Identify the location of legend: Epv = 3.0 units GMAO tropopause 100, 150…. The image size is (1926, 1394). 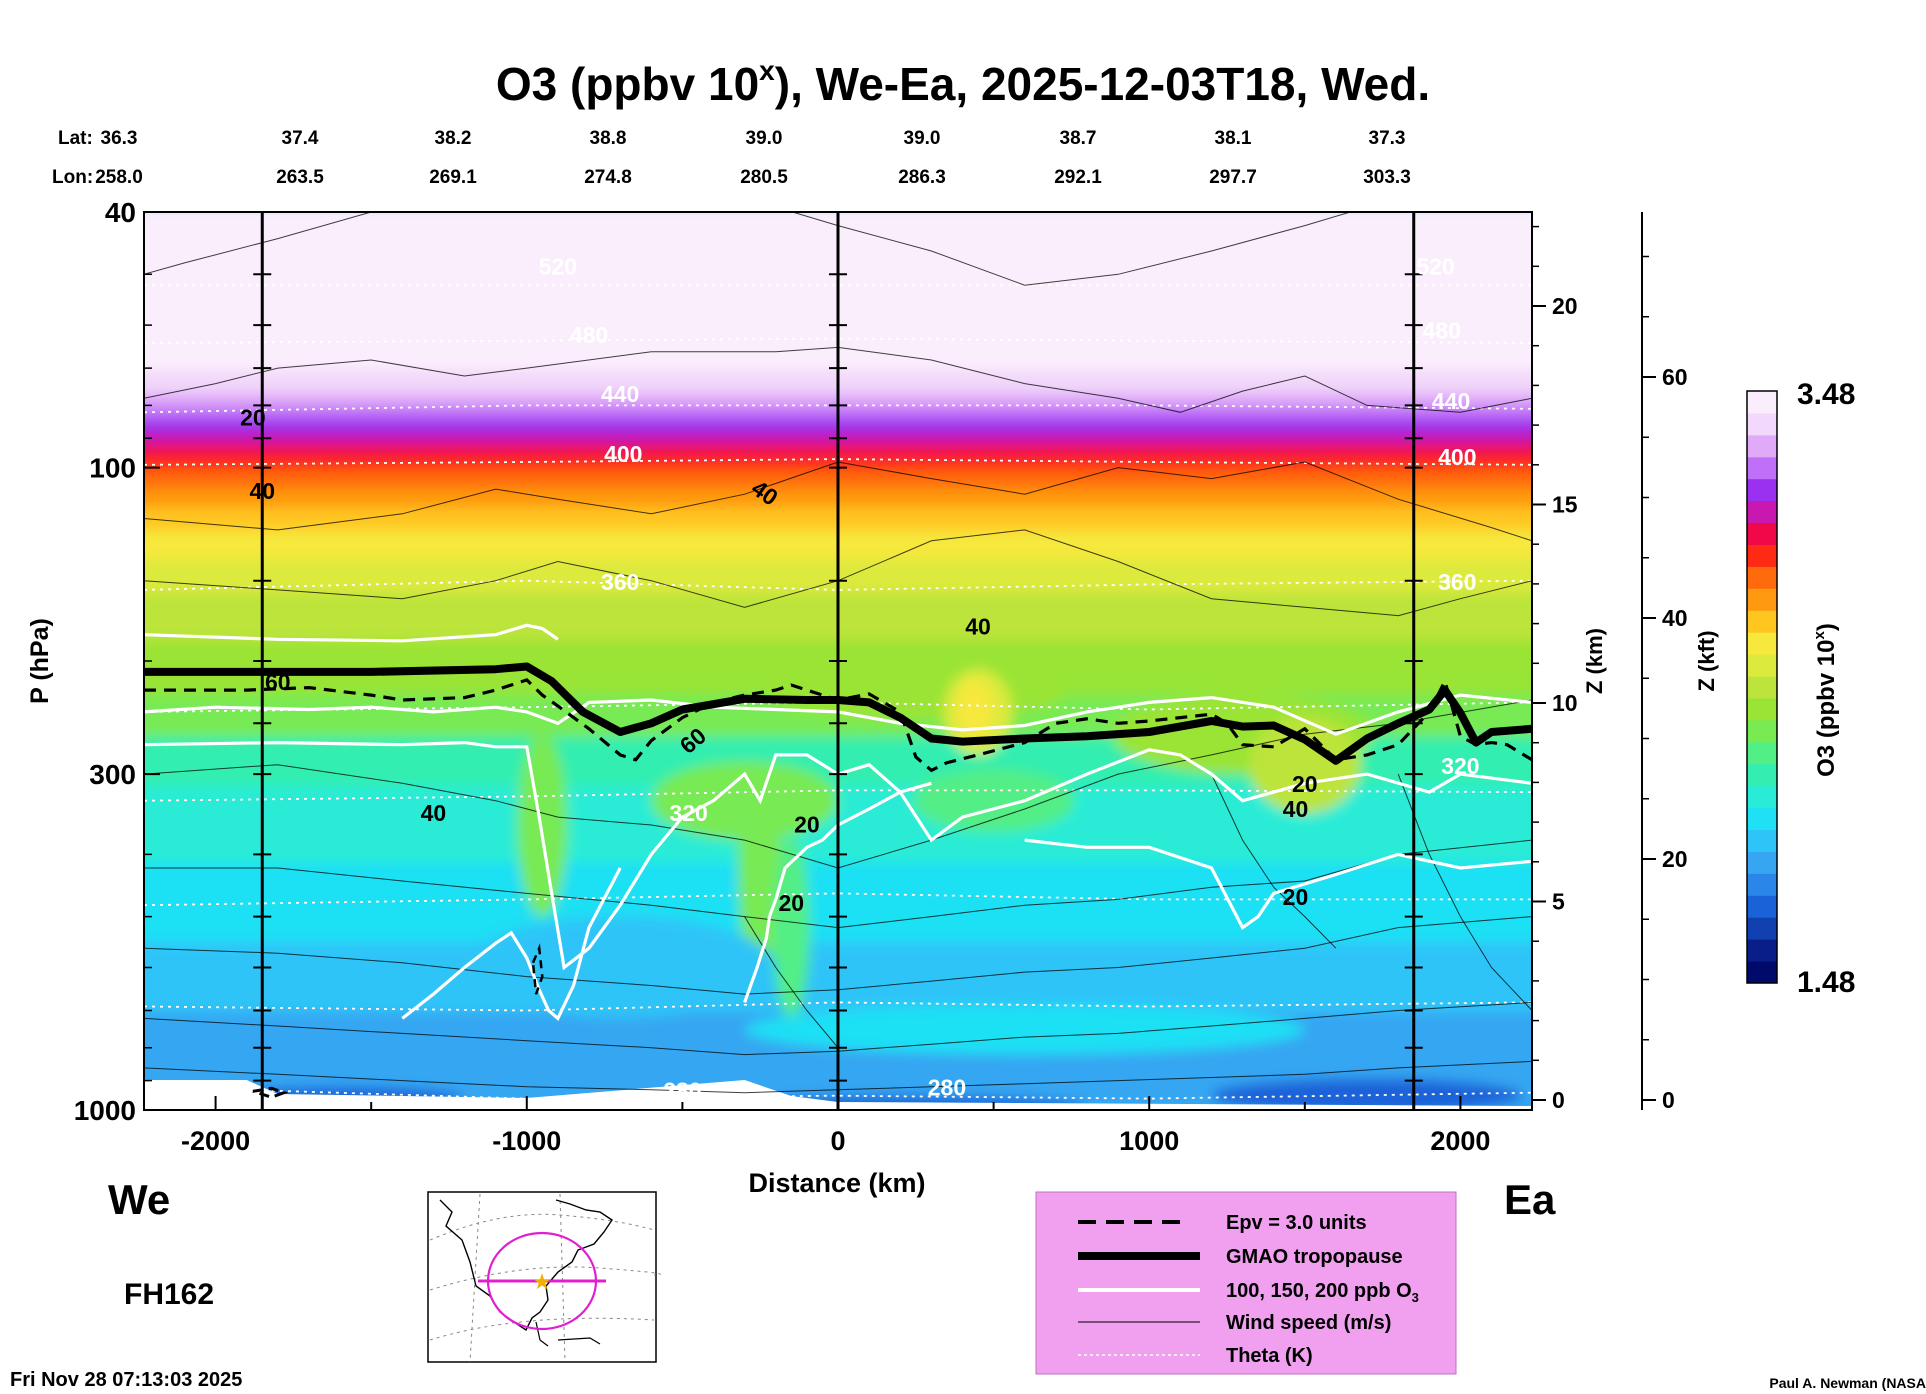
(1246, 1283).